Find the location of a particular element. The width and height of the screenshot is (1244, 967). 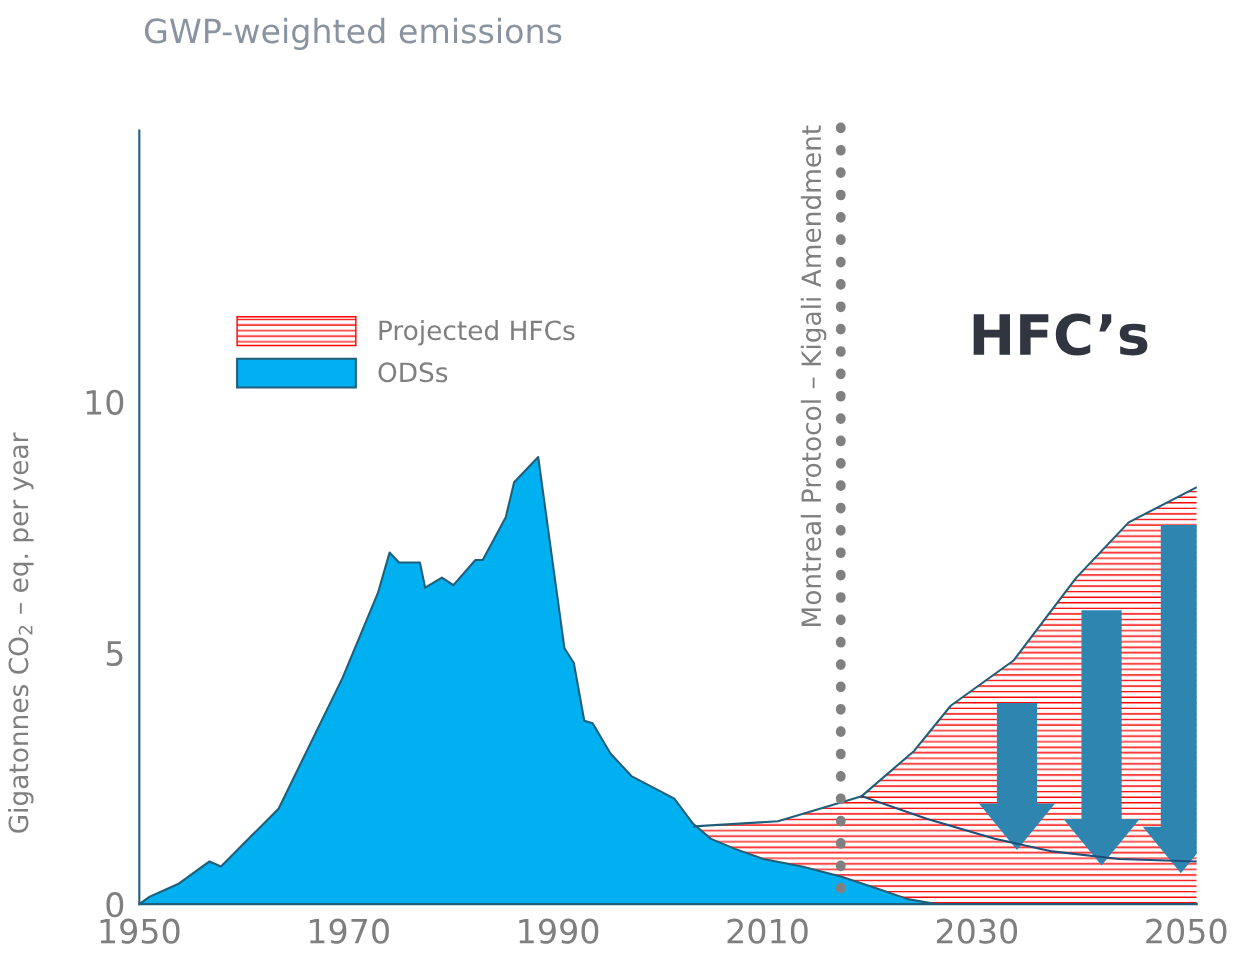

y-axis-title: Gigatonnes CO$_{2}$ – eq. per year is located at coordinates (20, 632).